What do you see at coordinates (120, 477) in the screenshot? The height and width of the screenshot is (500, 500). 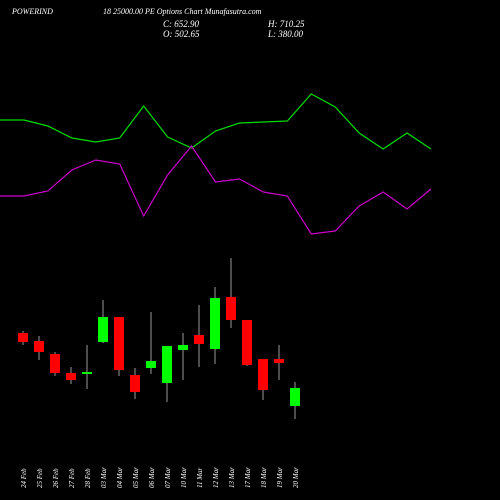 I see `x-tick-label: 04 Mar` at bounding box center [120, 477].